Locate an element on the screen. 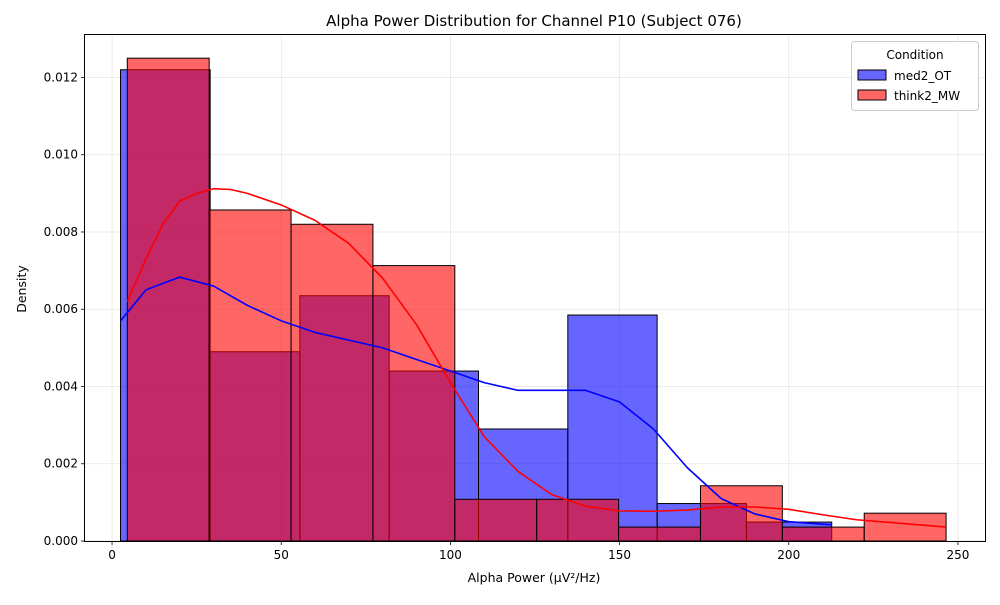 Image resolution: width=1000 pixels, height=605 pixels. y-tick-label: 0.008 is located at coordinates (61, 232).